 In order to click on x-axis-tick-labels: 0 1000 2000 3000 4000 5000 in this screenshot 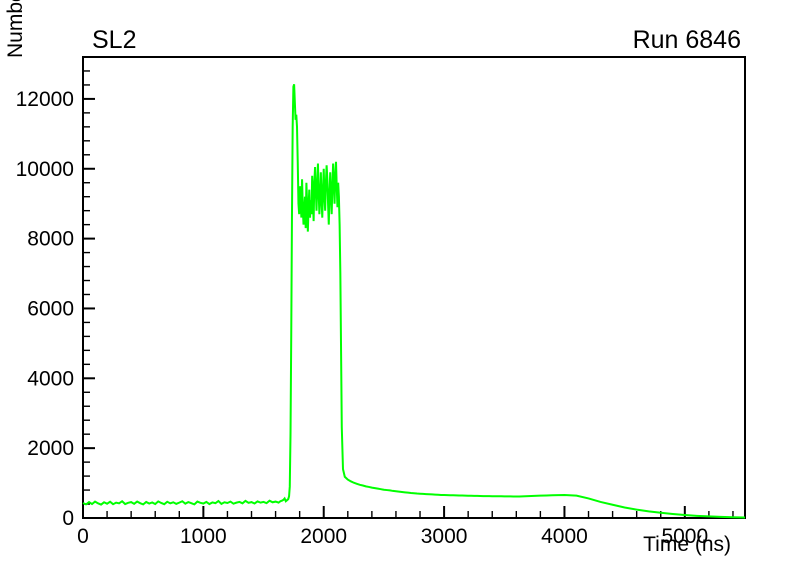, I will do `click(392, 536)`.